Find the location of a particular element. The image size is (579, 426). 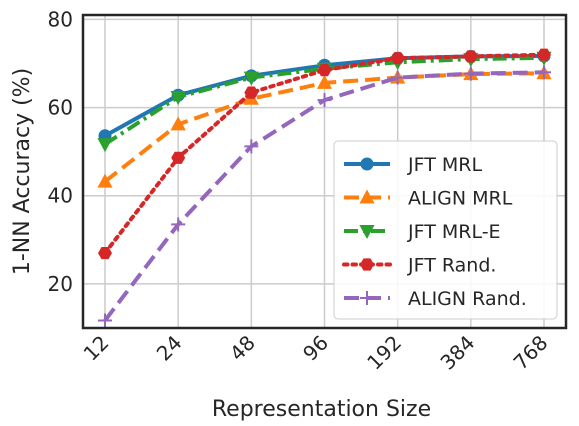

y-tick-label: 80 is located at coordinates (60, 19).